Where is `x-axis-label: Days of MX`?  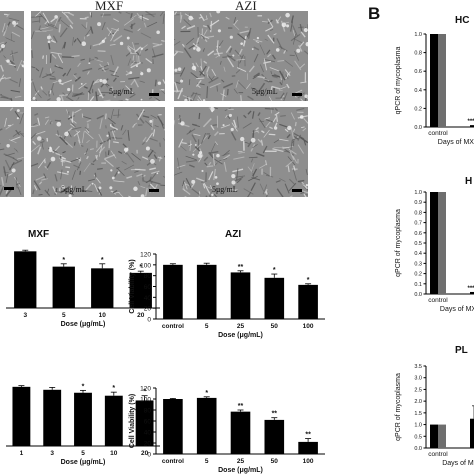 x-axis-label: Days of MX is located at coordinates (457, 309).